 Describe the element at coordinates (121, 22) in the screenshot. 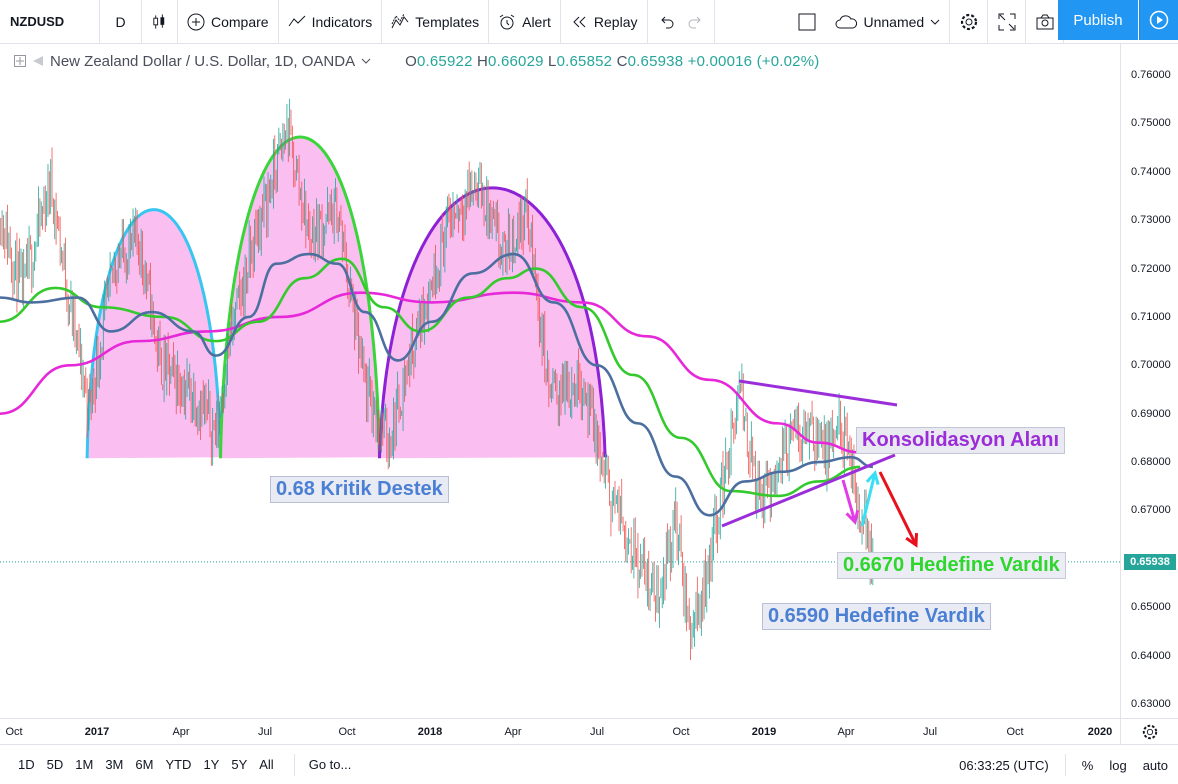

I see `interval-button: D` at that location.